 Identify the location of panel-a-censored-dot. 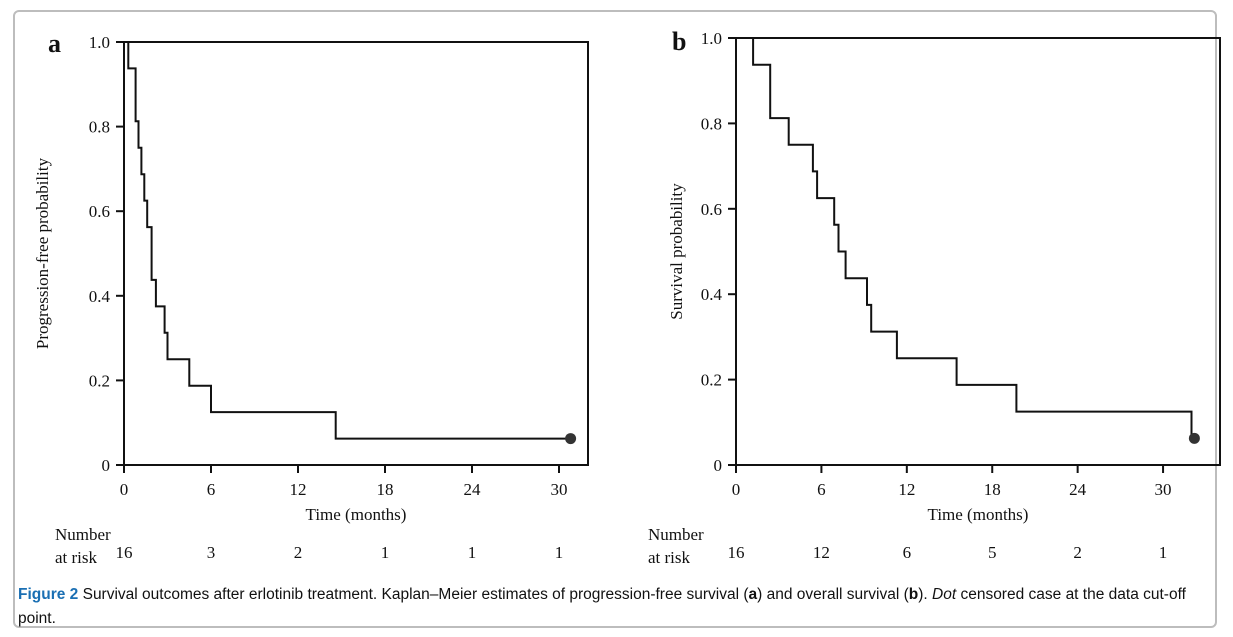
(571, 439).